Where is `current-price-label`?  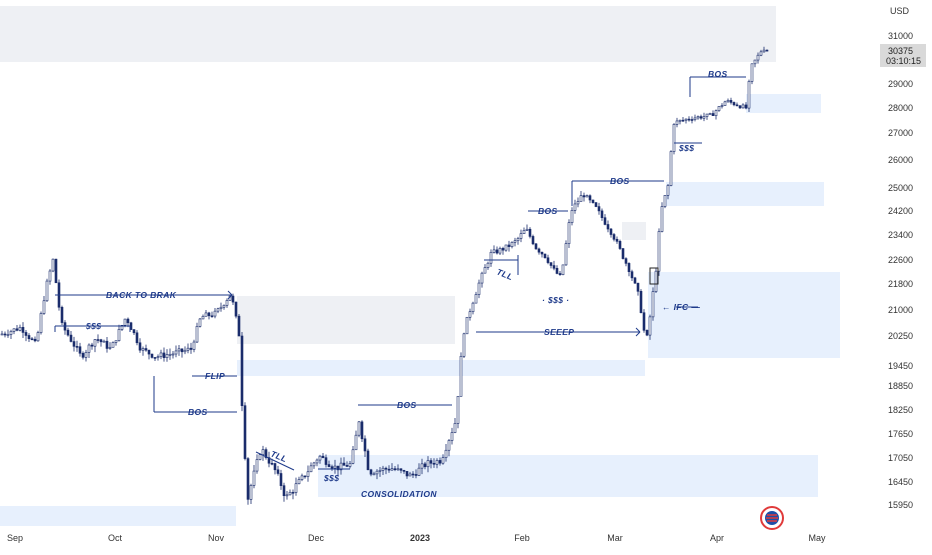 current-price-label is located at coordinates (903, 55).